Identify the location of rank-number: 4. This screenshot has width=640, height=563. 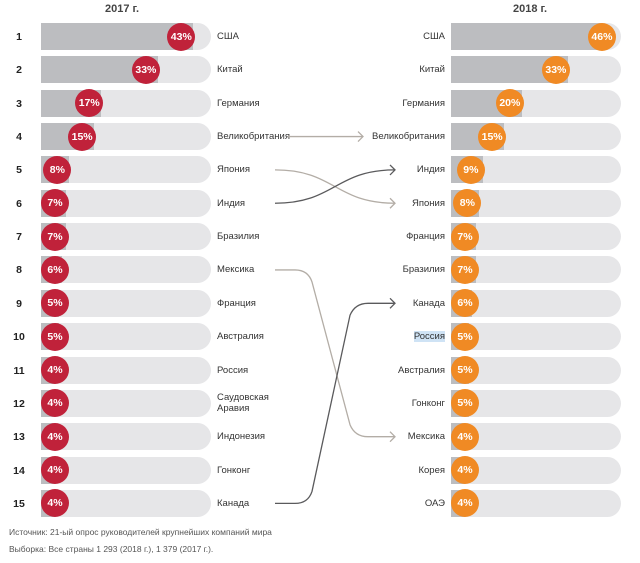
(19, 137).